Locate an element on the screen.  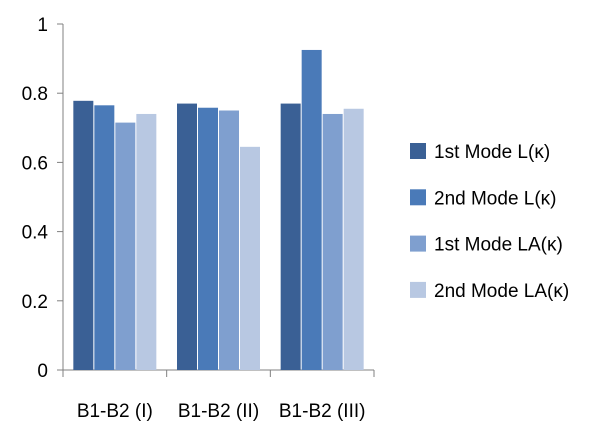
x-axis: B1-B2 (I) B1-B2 (II) B1-B2 (III) is located at coordinates (218, 395).